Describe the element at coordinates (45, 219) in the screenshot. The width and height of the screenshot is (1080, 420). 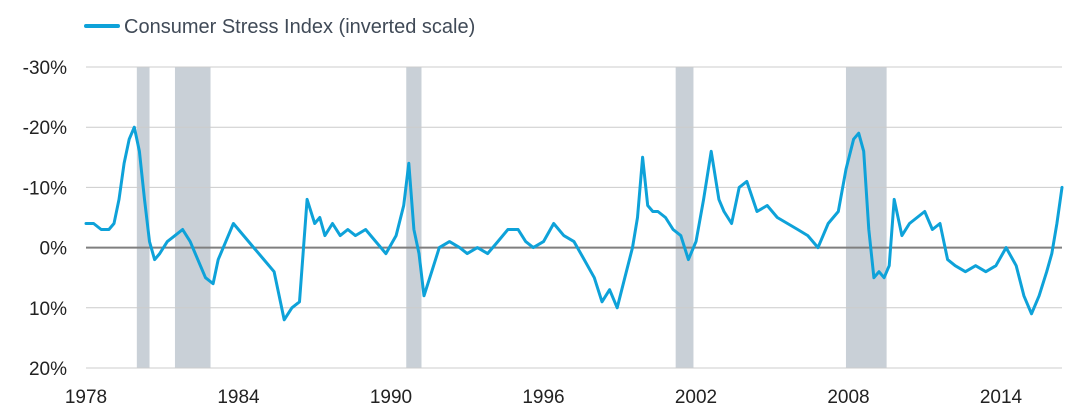
I see `y-axis-tick-labels: -30% -20% -10% 0% 10% 20%` at that location.